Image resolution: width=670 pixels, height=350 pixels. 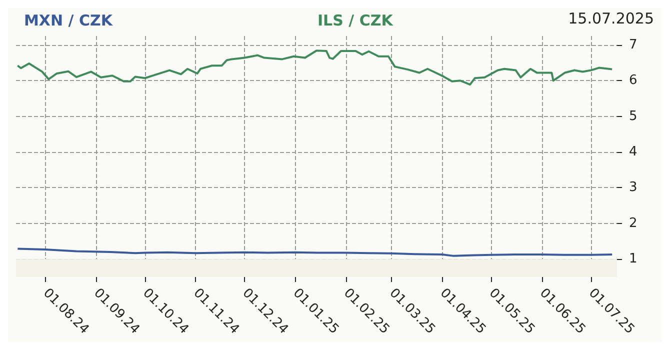 I want to click on y-tick-label: 6, so click(x=633, y=80).